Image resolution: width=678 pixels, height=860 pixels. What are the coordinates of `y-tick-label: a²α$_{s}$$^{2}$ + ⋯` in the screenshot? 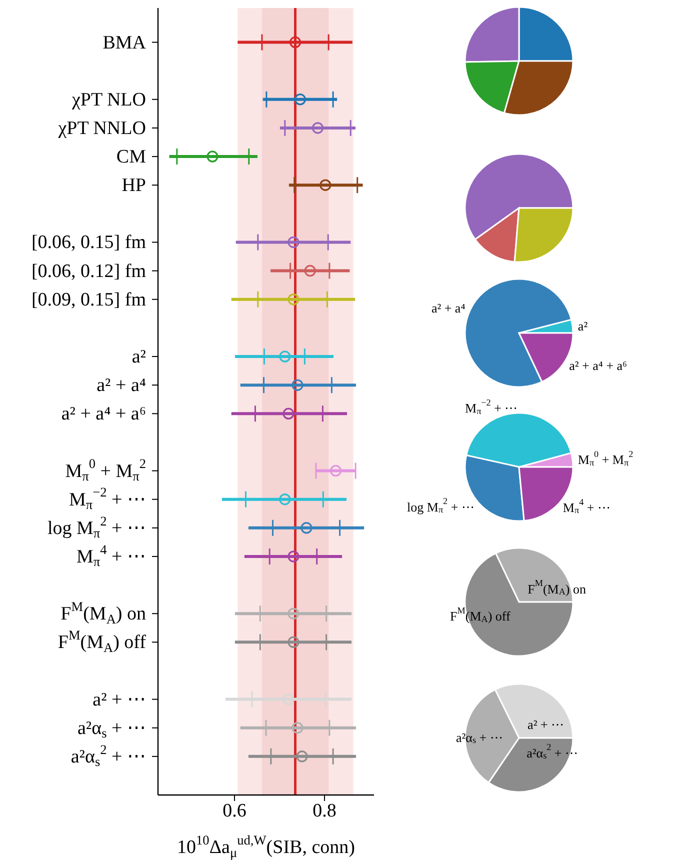 It's located at (108, 755).